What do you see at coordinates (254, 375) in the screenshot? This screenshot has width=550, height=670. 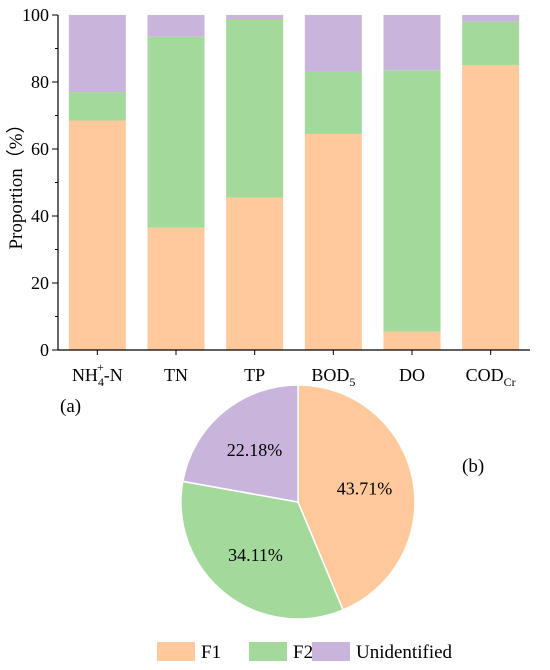 I see `x-tick-label: TP` at bounding box center [254, 375].